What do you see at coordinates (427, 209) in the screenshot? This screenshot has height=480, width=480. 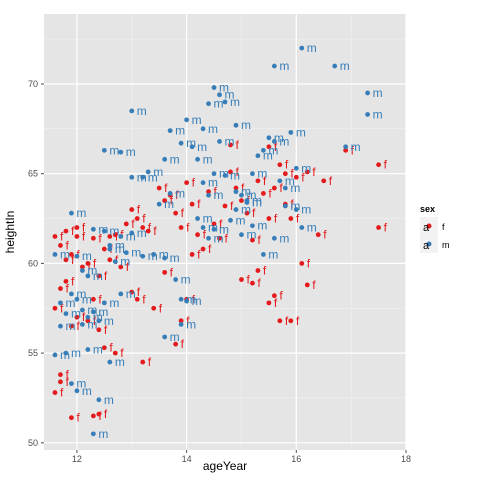 I see `legend-title: sex` at bounding box center [427, 209].